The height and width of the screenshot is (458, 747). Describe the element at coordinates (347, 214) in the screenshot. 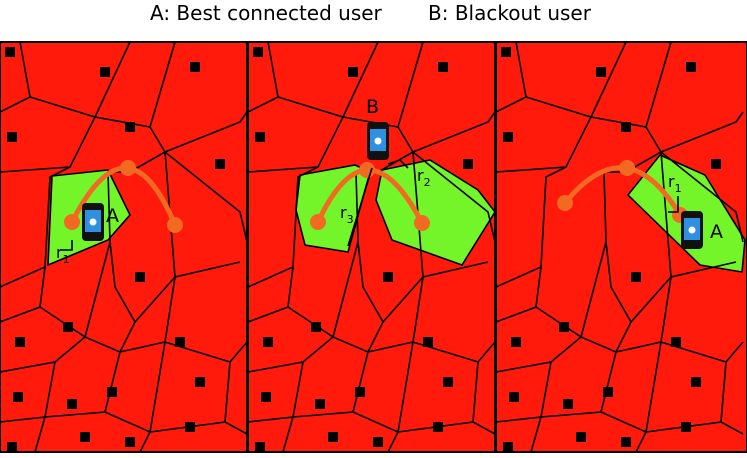

I see `radius-label: r3` at that location.